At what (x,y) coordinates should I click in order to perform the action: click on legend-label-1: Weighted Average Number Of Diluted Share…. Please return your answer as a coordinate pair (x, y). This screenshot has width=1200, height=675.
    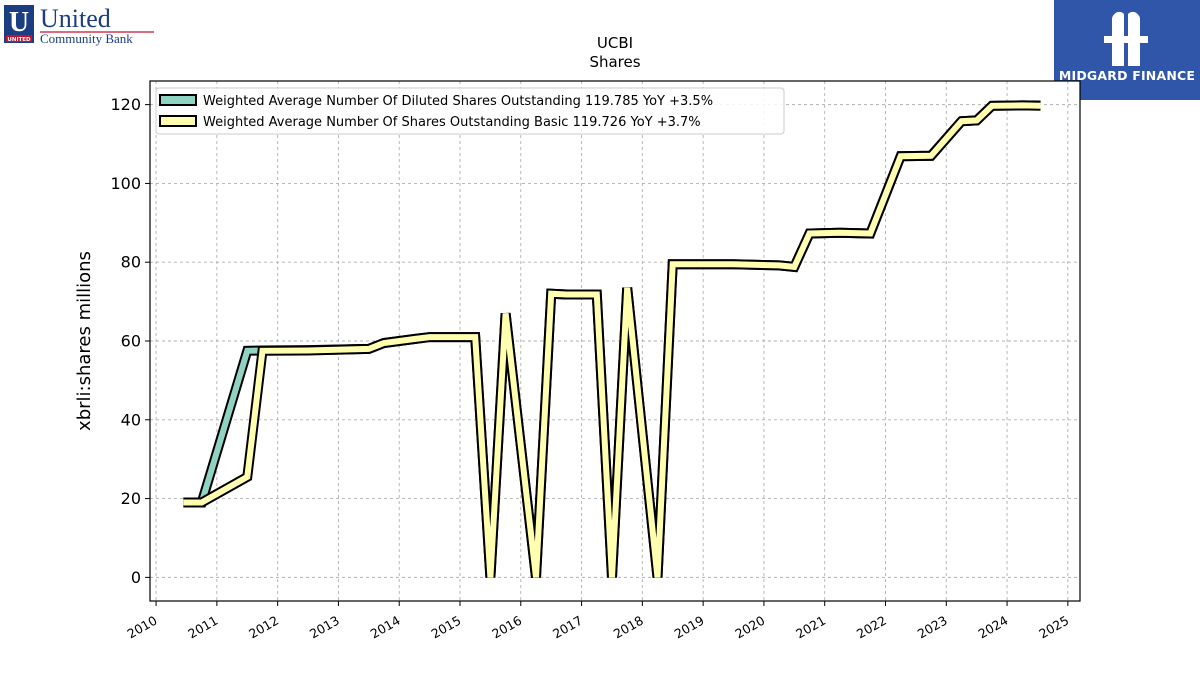
    Looking at the image, I should click on (458, 101).